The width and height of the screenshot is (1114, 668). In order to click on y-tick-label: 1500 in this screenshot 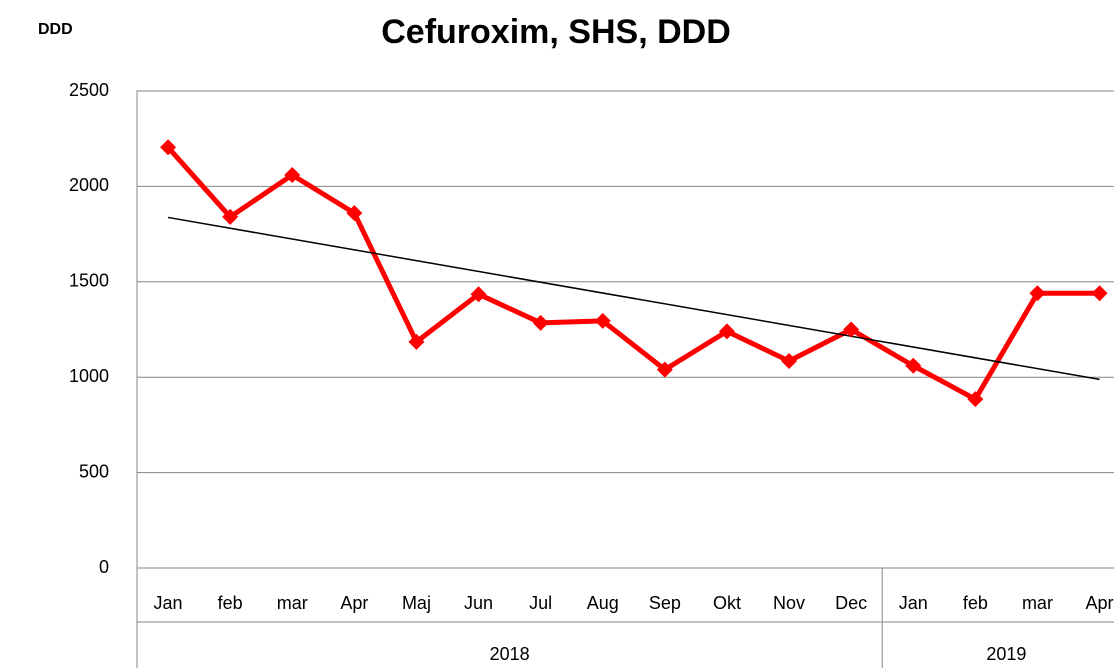, I will do `click(89, 281)`.